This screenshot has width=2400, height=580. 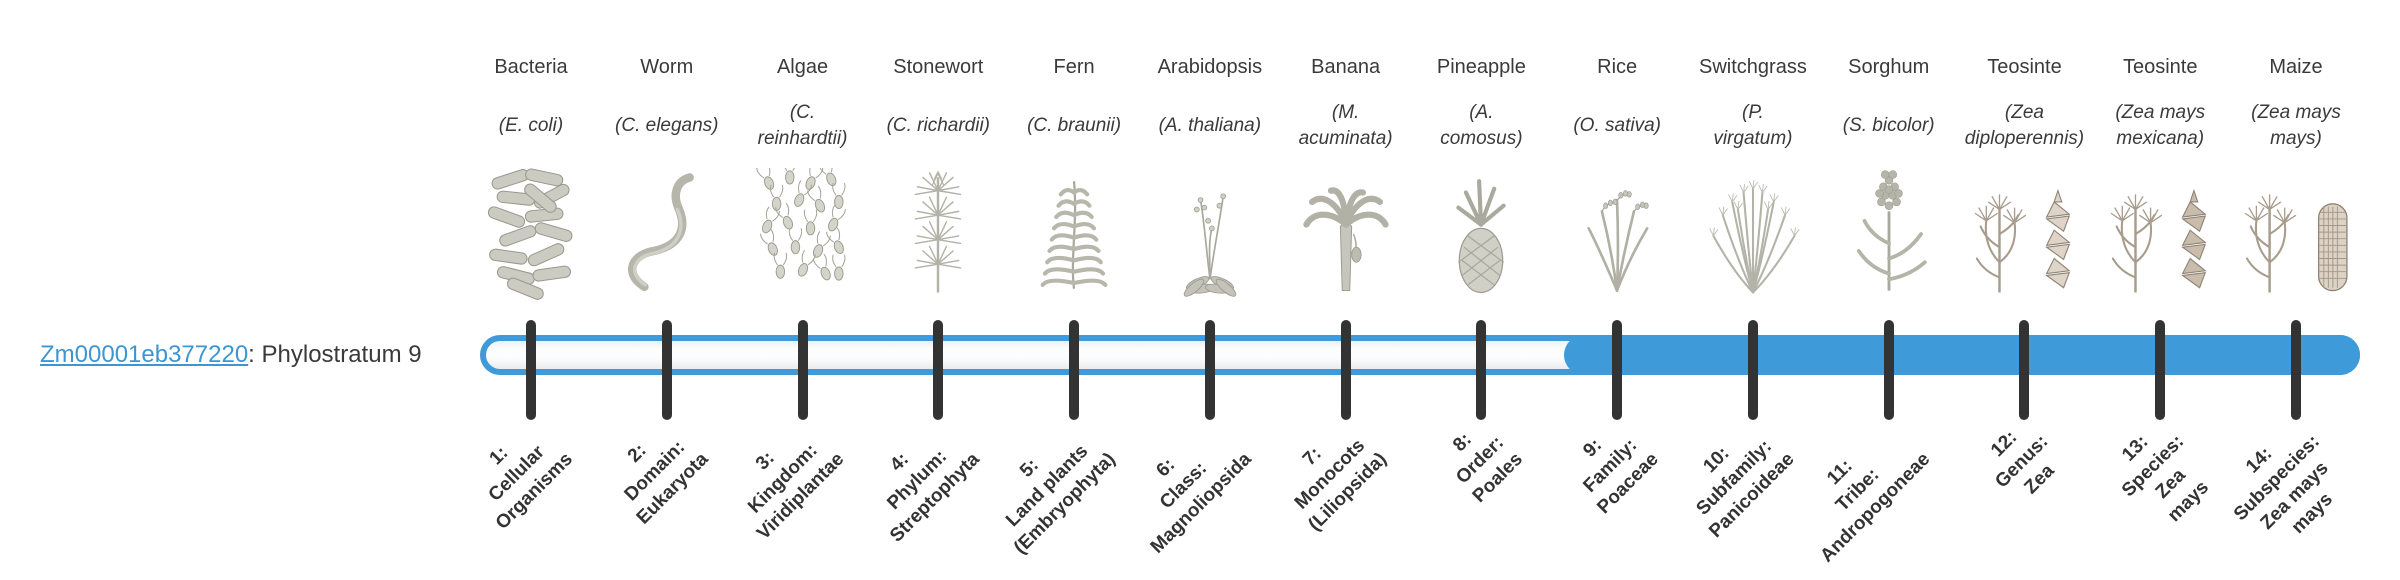 What do you see at coordinates (2283, 485) in the screenshot?
I see `stratum-label: 14: Subspecies: Zea mays mays` at bounding box center [2283, 485].